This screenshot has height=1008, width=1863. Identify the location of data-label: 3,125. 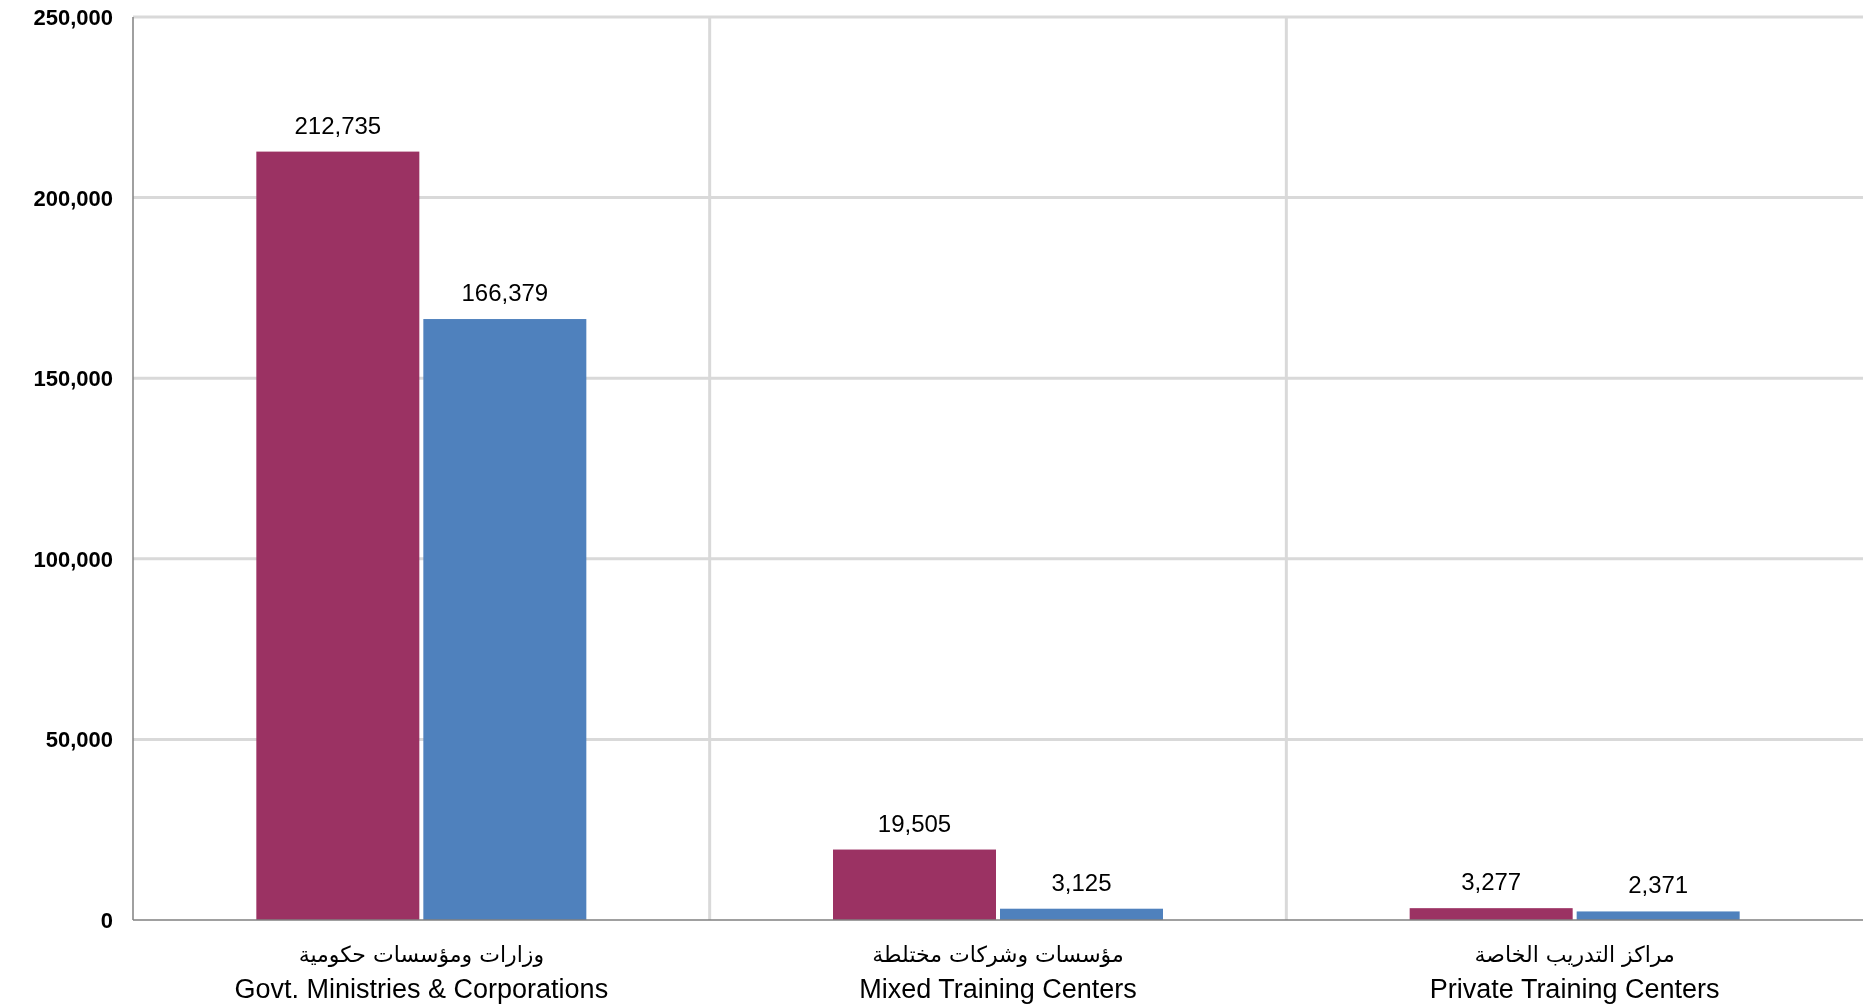
(1081, 882).